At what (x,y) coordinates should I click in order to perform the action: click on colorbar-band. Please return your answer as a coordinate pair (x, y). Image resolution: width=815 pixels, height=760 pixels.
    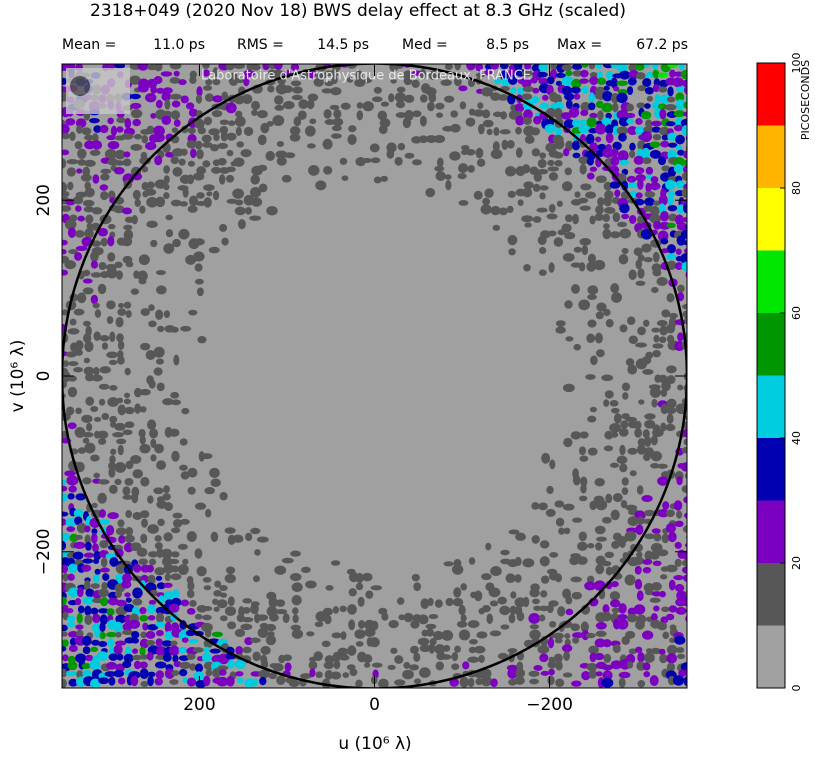
    Looking at the image, I should click on (771, 94).